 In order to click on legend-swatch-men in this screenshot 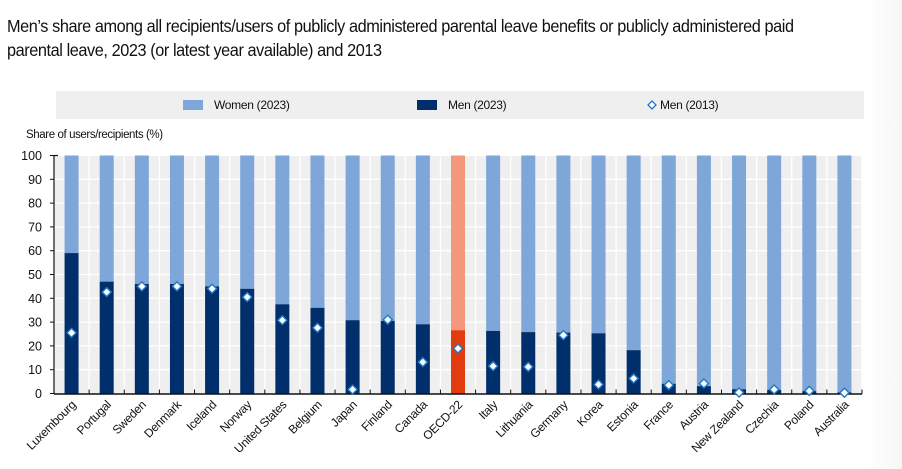, I will do `click(427, 105)`.